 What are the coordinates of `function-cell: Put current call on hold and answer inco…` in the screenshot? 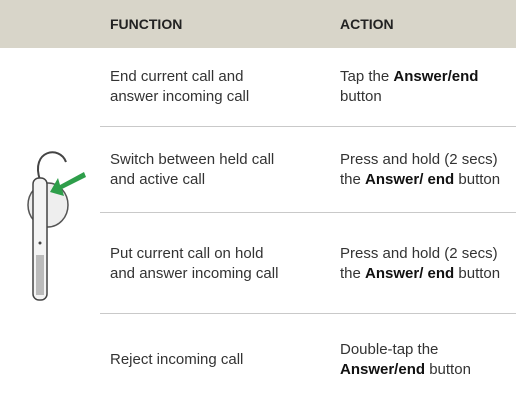 It's located at (194, 263).